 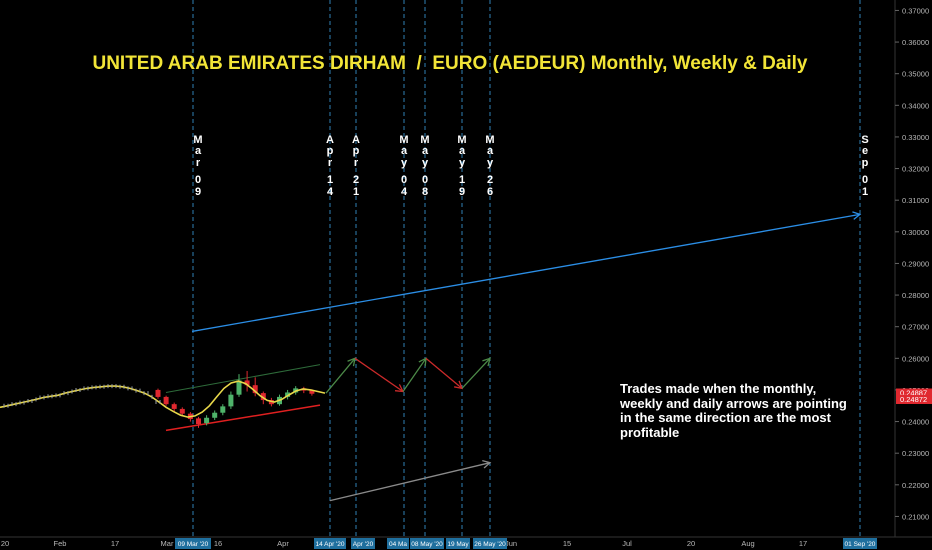 I want to click on channel-upper-line, so click(x=243, y=378).